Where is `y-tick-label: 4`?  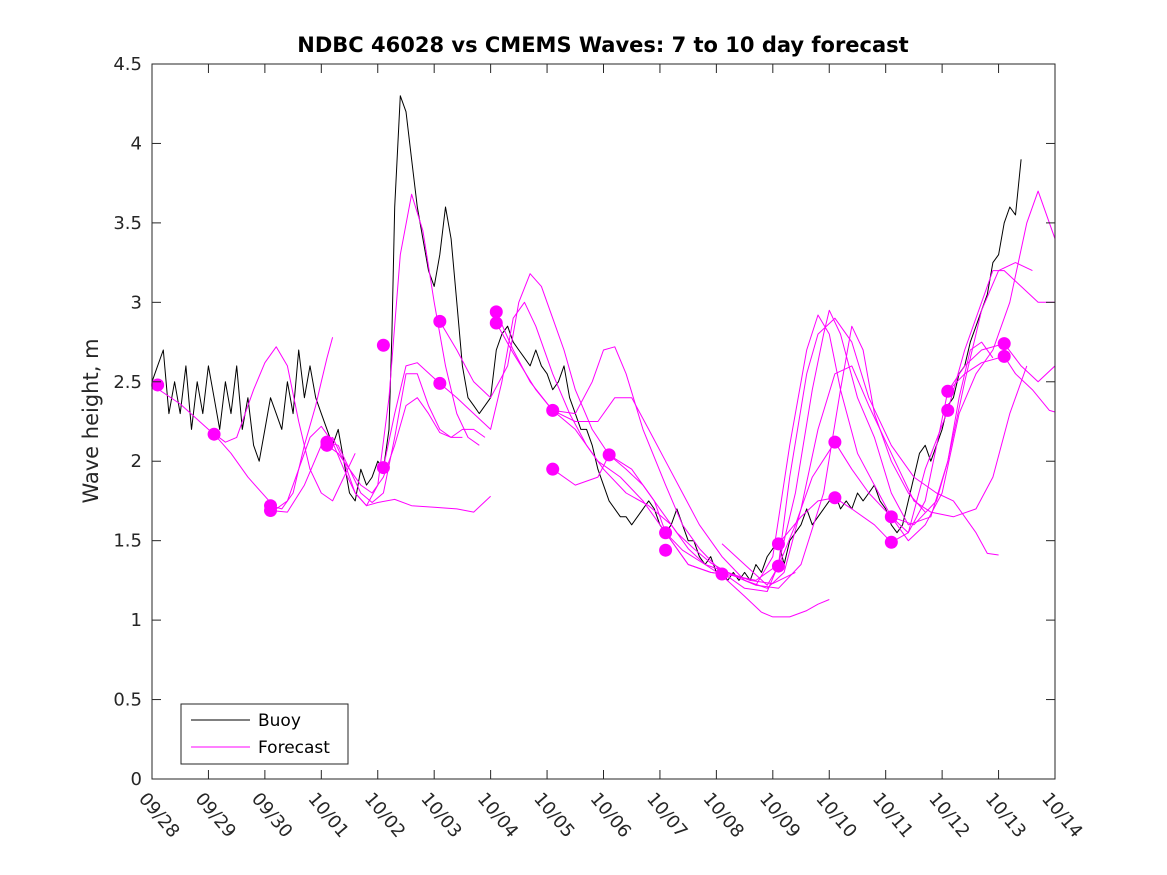
y-tick-label: 4 is located at coordinates (136, 143).